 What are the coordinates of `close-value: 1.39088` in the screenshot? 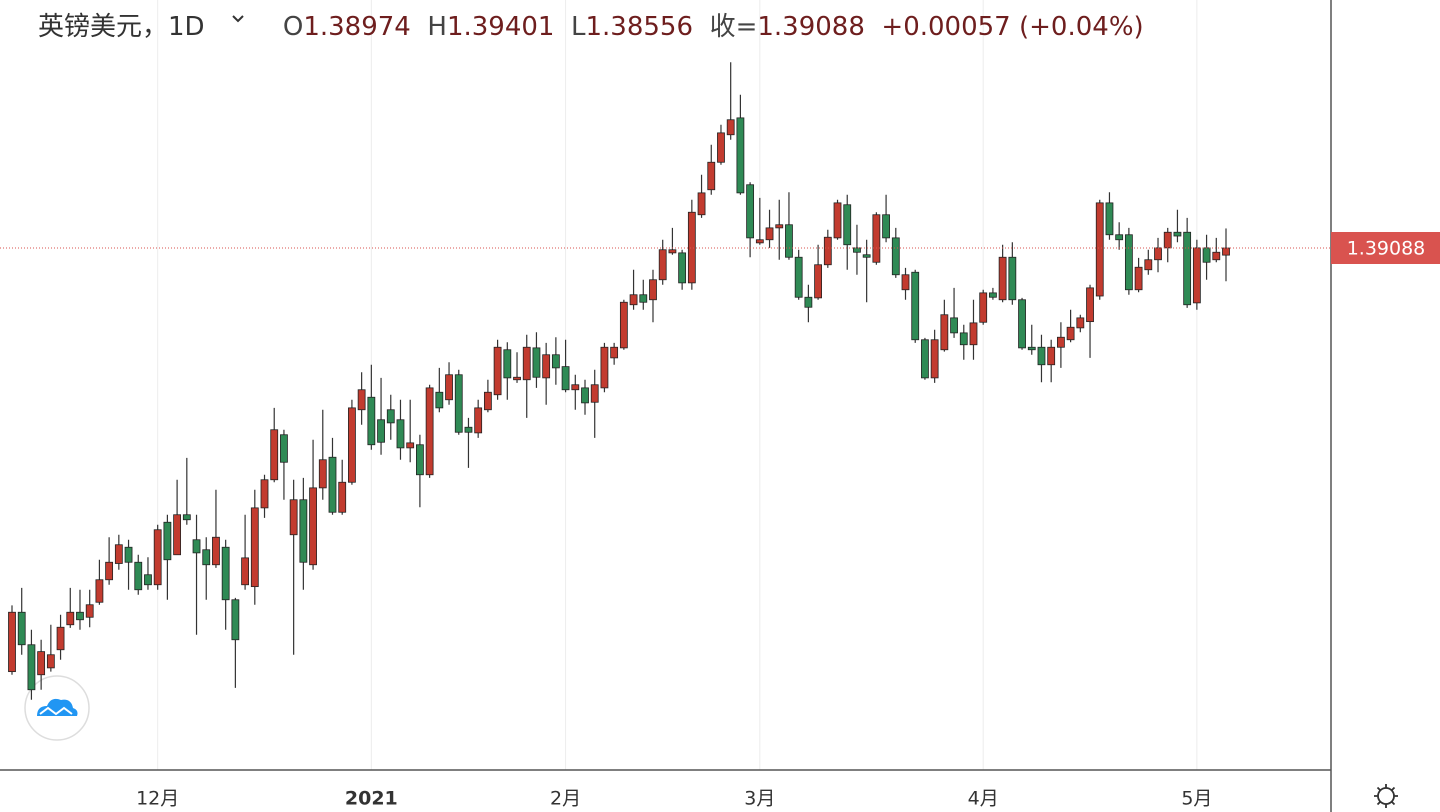 It's located at (811, 27).